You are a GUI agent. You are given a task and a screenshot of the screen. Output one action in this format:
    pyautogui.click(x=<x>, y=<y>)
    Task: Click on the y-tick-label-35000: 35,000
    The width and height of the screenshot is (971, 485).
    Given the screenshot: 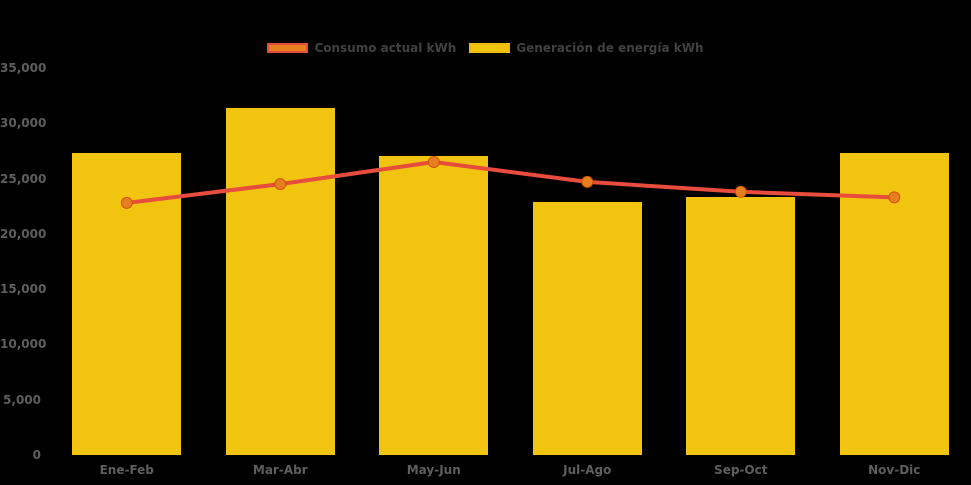 What is the action you would take?
    pyautogui.click(x=23, y=68)
    